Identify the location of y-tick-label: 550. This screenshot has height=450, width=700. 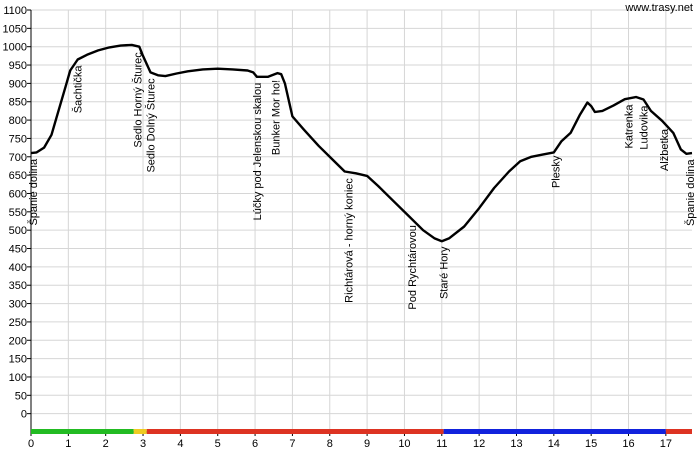
(18, 213).